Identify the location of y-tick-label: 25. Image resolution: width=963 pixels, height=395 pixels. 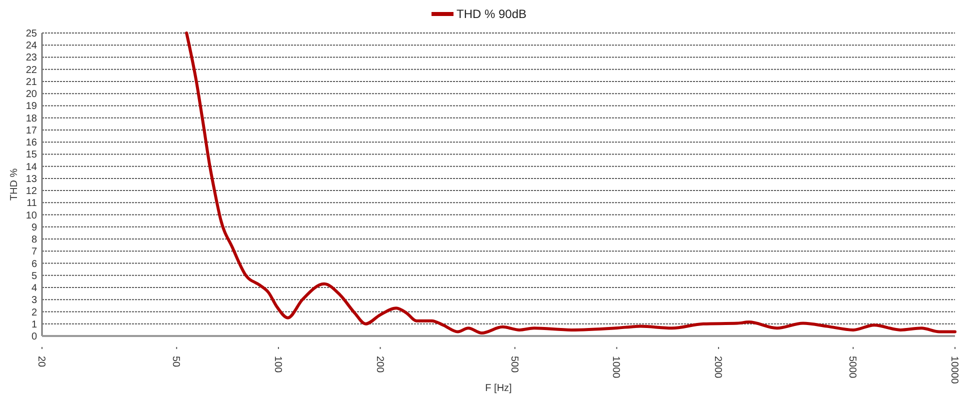
(32, 34).